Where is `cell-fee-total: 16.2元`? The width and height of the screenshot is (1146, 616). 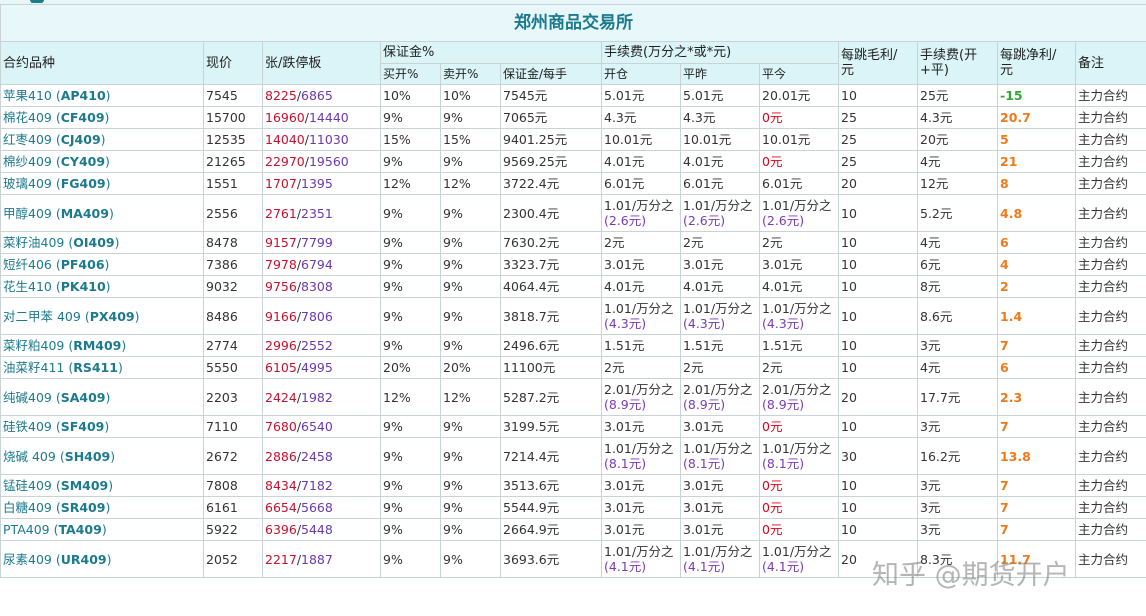
cell-fee-total: 16.2元 is located at coordinates (957, 456).